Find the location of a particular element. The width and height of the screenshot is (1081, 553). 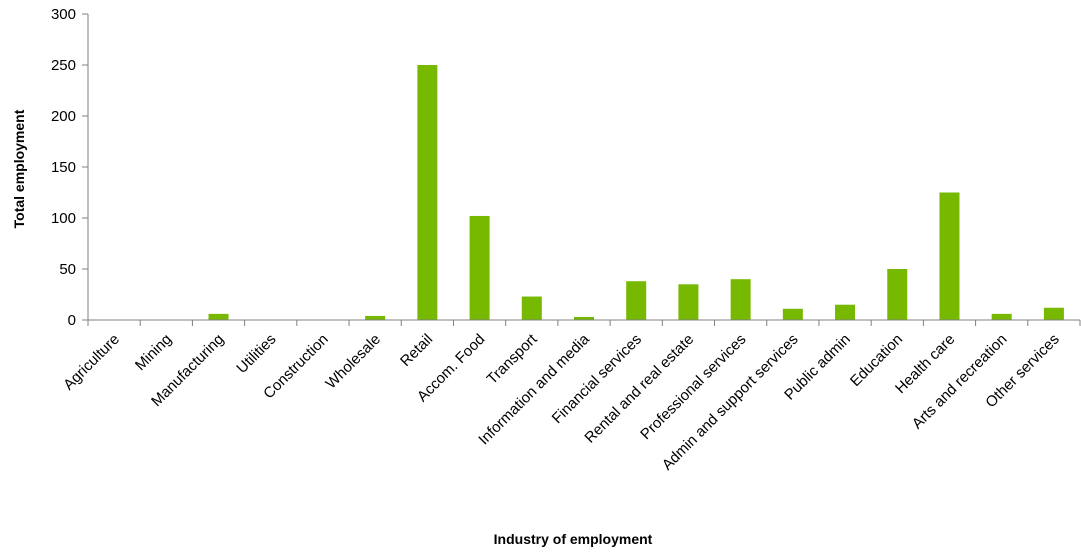

bar-other-services is located at coordinates (1053, 313).